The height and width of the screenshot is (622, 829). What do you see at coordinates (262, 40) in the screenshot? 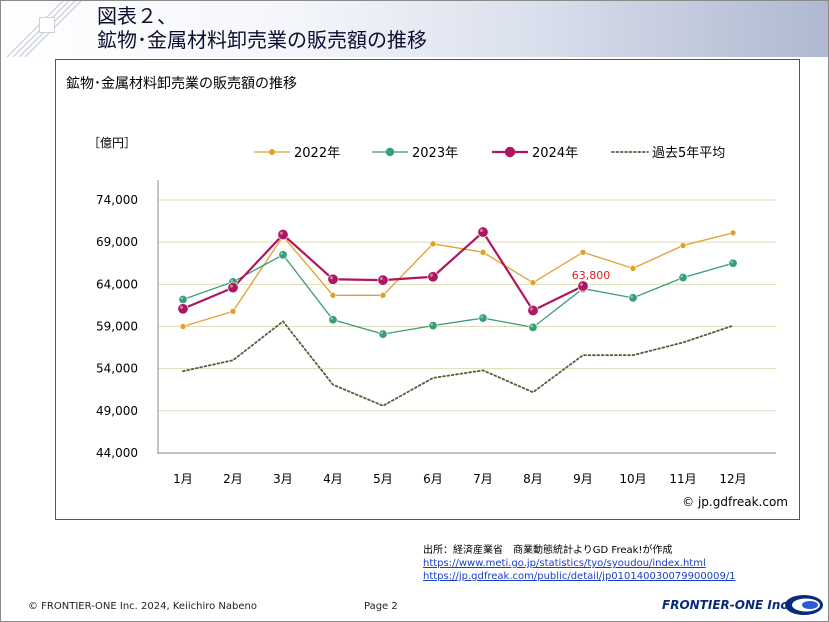
I see `page-title: 鉱物･金属材料卸売業の販売額の推移` at bounding box center [262, 40].